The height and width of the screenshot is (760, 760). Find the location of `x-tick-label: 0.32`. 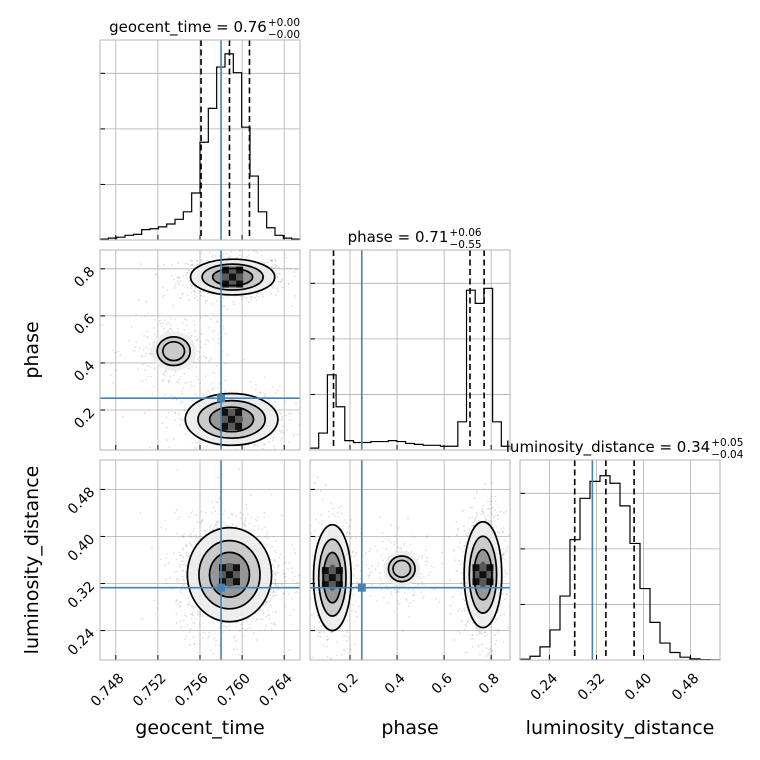

x-tick-label: 0.32 is located at coordinates (591, 686).